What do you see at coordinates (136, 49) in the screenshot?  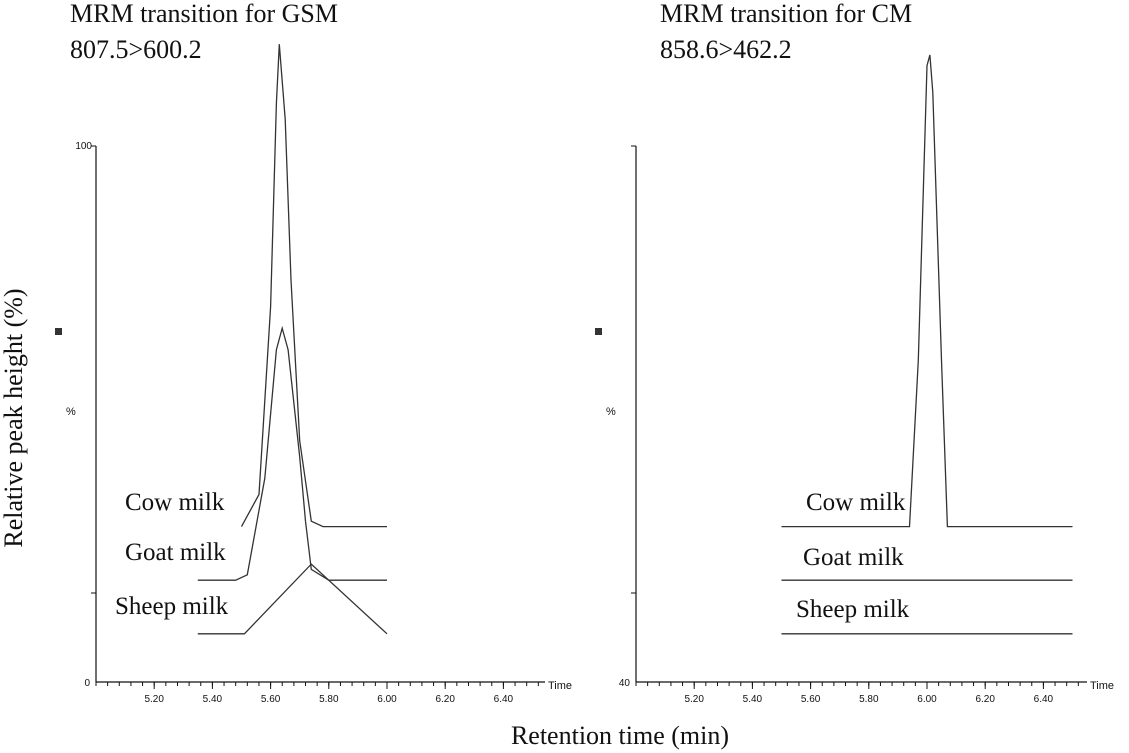 I see `panel-subtitle: 807.5>600.2` at bounding box center [136, 49].